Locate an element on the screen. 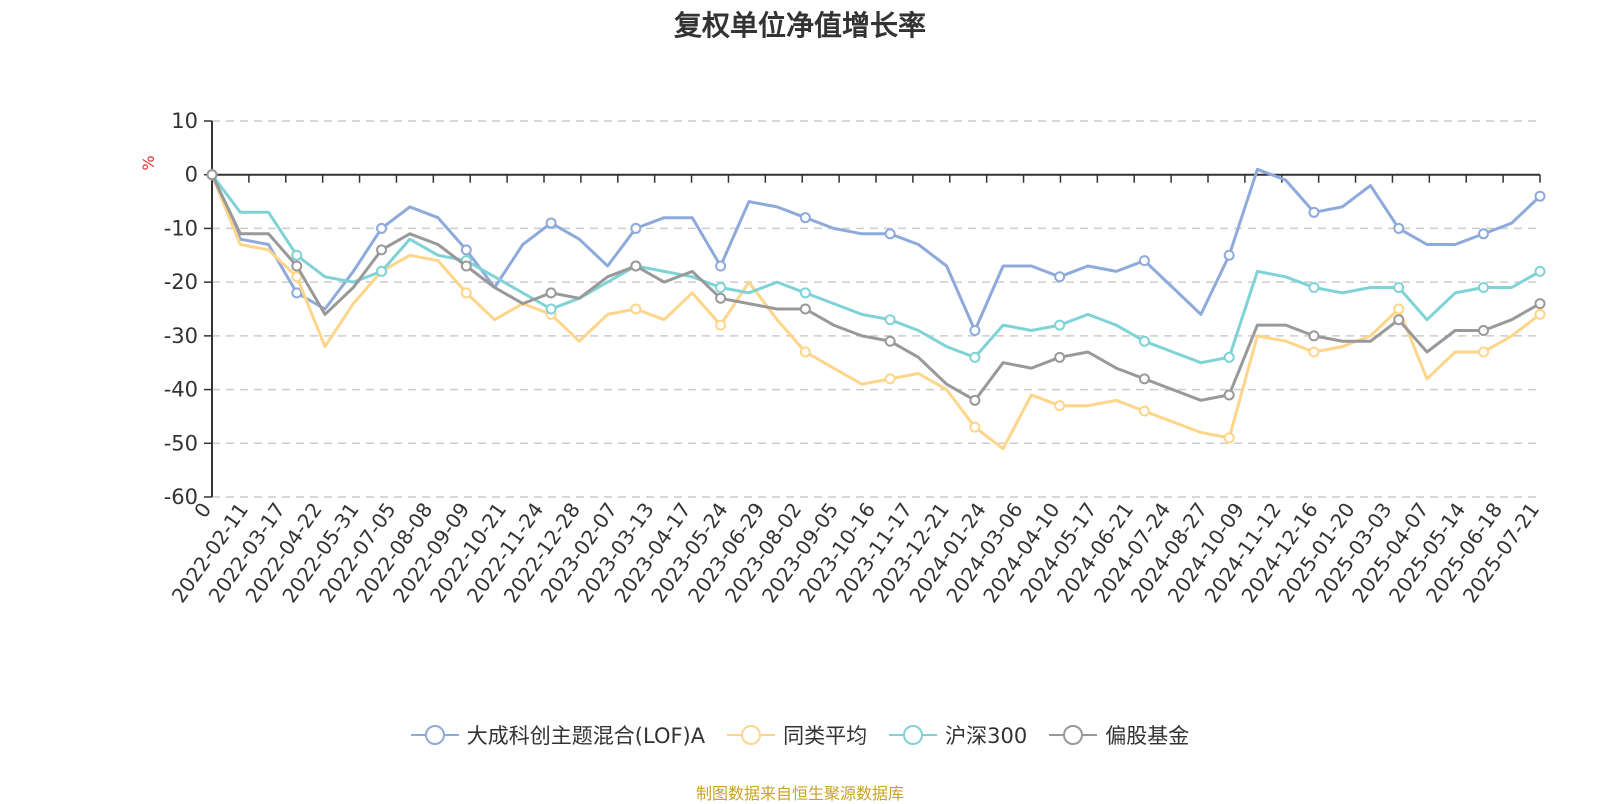 The height and width of the screenshot is (804, 1600). y-axis-label: % is located at coordinates (148, 162).